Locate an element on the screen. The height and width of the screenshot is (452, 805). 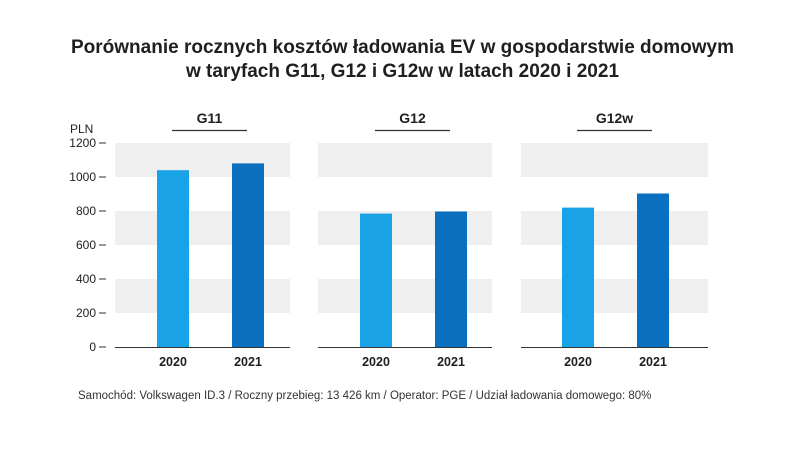
panel-title-G12w: G12w is located at coordinates (614, 118).